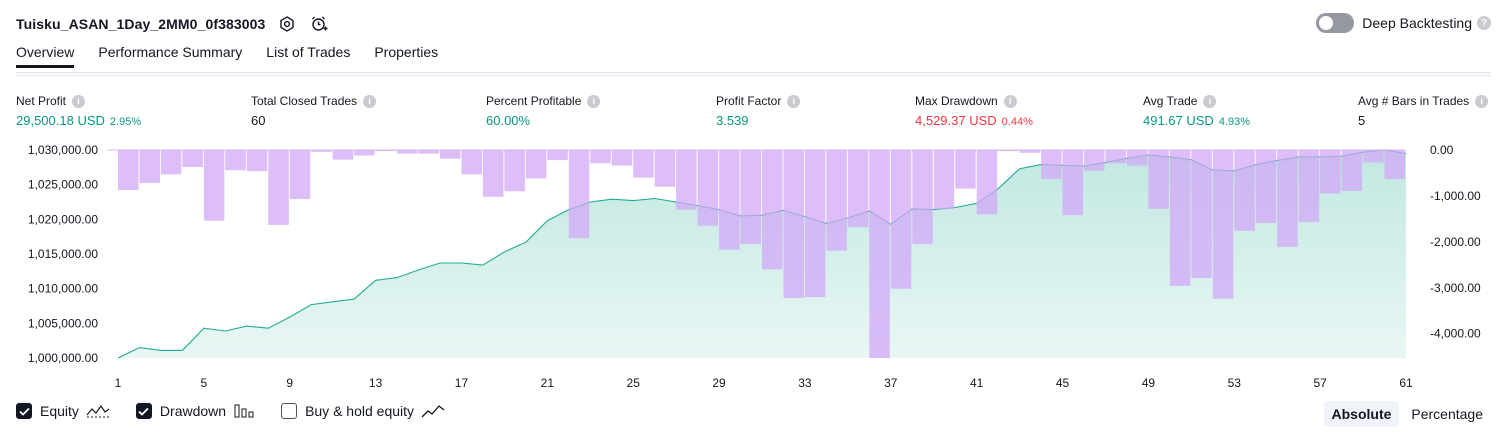 The width and height of the screenshot is (1507, 438). Describe the element at coordinates (1235, 383) in the screenshot. I see `x-axis-tick: 53` at that location.